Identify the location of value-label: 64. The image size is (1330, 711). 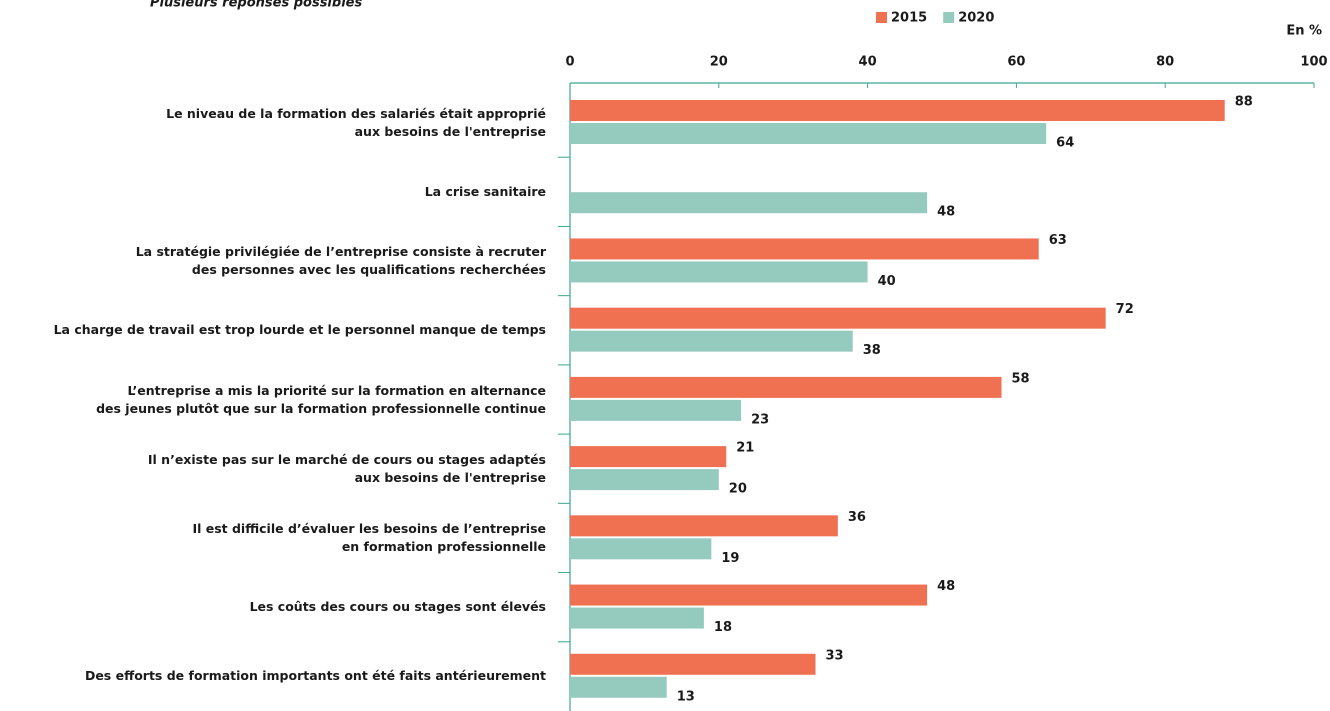
(1065, 143).